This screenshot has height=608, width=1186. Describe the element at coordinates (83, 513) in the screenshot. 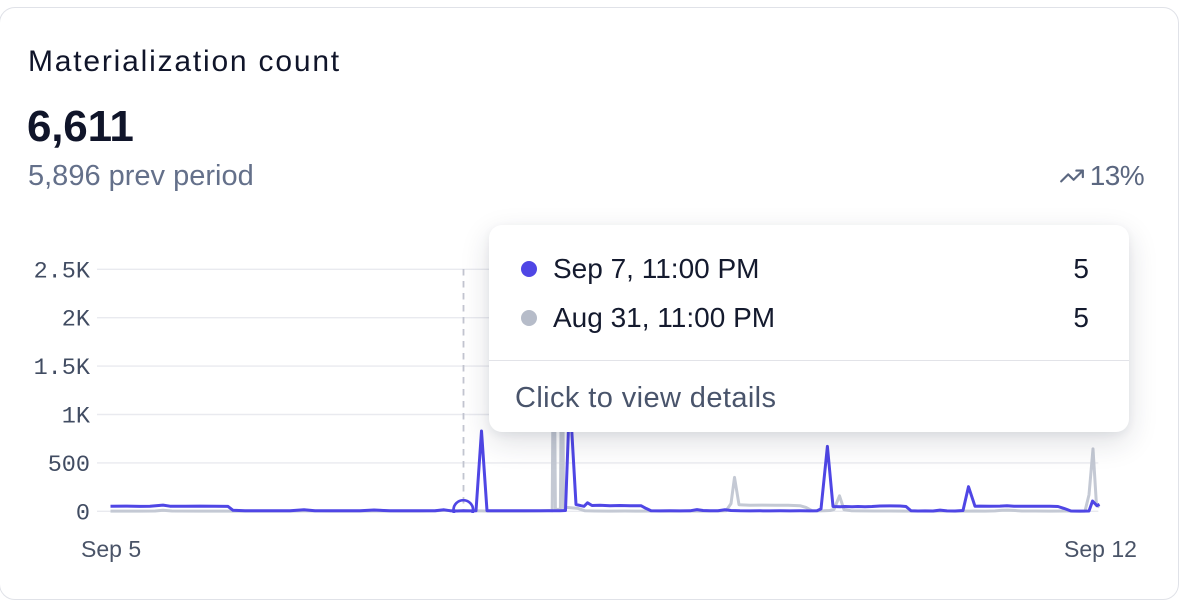

I see `svg-text: 0` at that location.